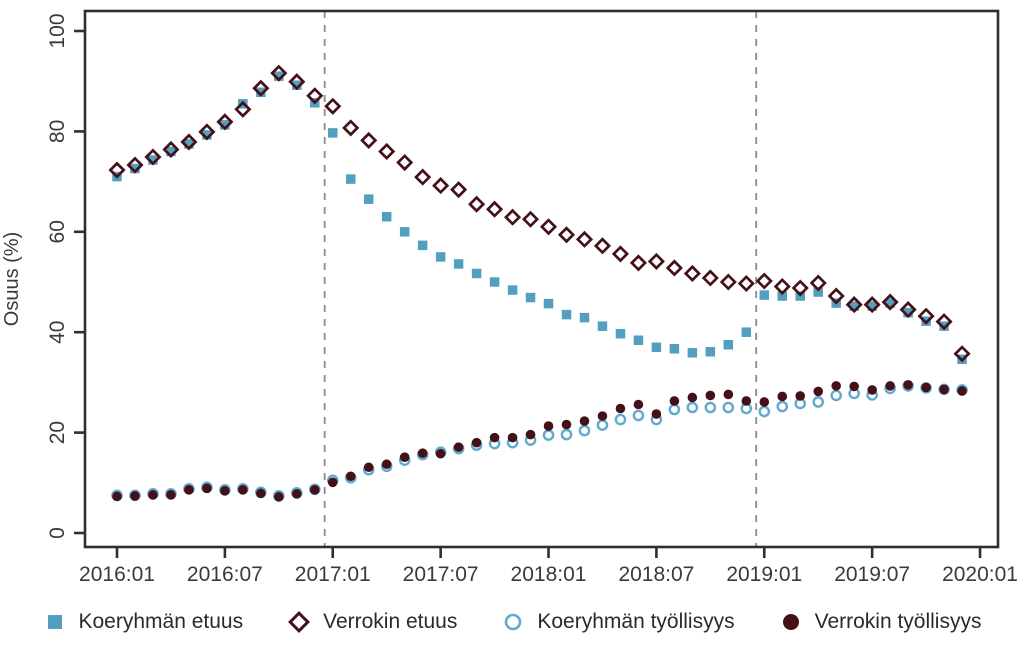  I want to click on y-tick-label: 100, so click(57, 30).